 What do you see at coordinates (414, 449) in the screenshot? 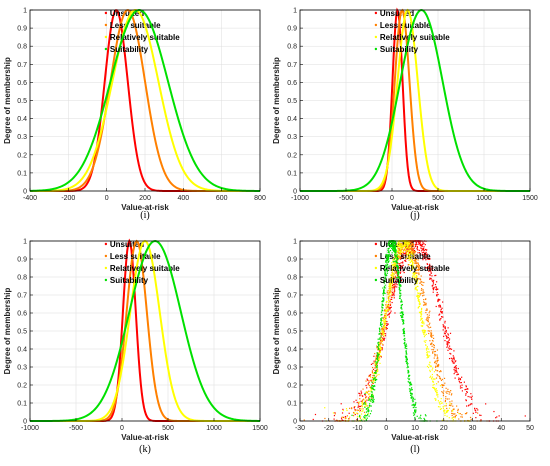
I see `panel-label: (l)` at bounding box center [414, 449].